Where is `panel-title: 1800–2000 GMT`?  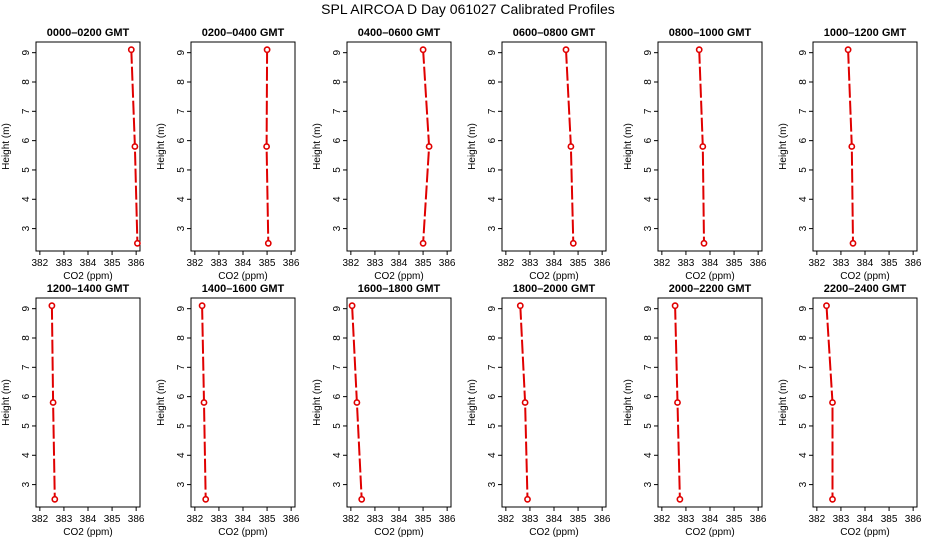
panel-title: 1800–2000 GMT is located at coordinates (554, 289).